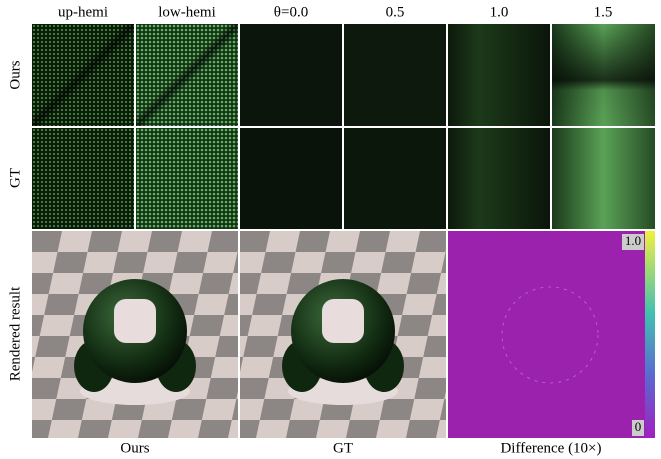  What do you see at coordinates (550, 448) in the screenshot?
I see `footer-label: Difference (10×)` at bounding box center [550, 448].